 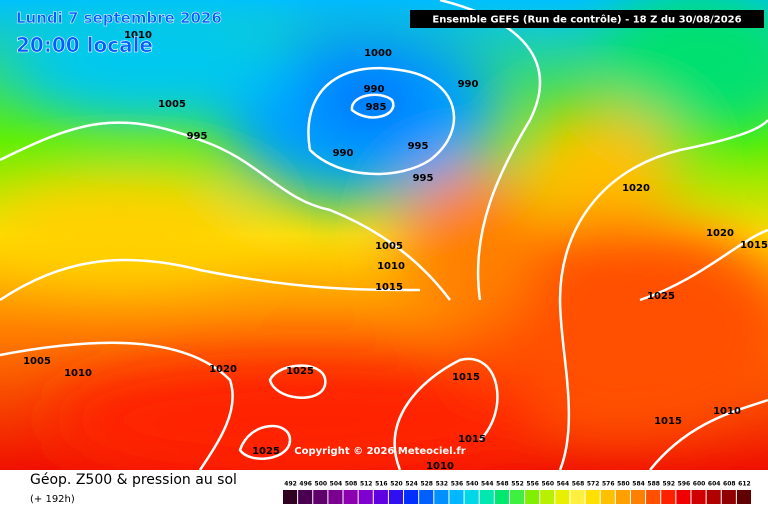 I want to click on legend-value: 612, so click(x=744, y=484).